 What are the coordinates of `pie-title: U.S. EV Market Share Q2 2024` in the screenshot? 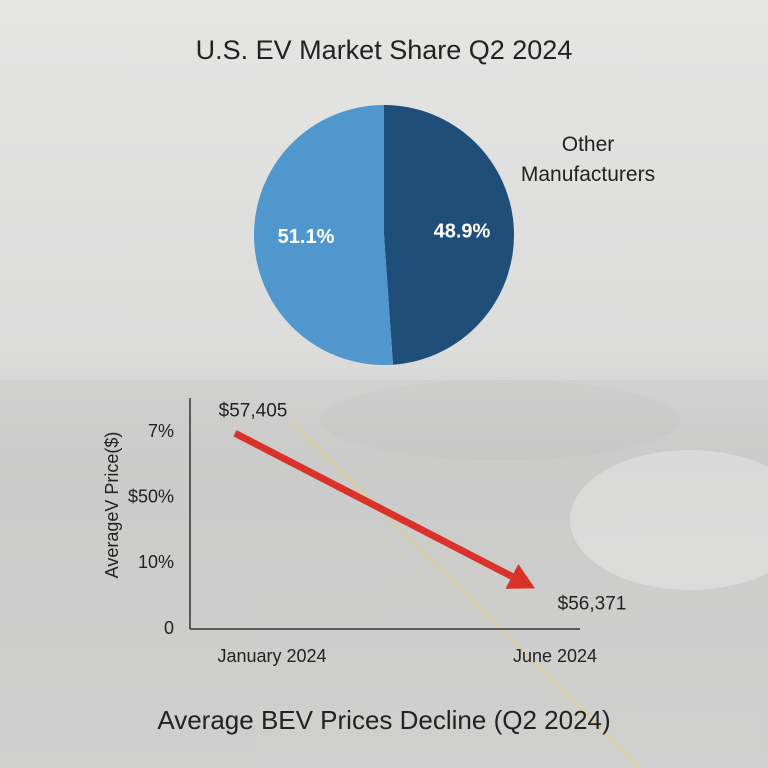 It's located at (384, 50).